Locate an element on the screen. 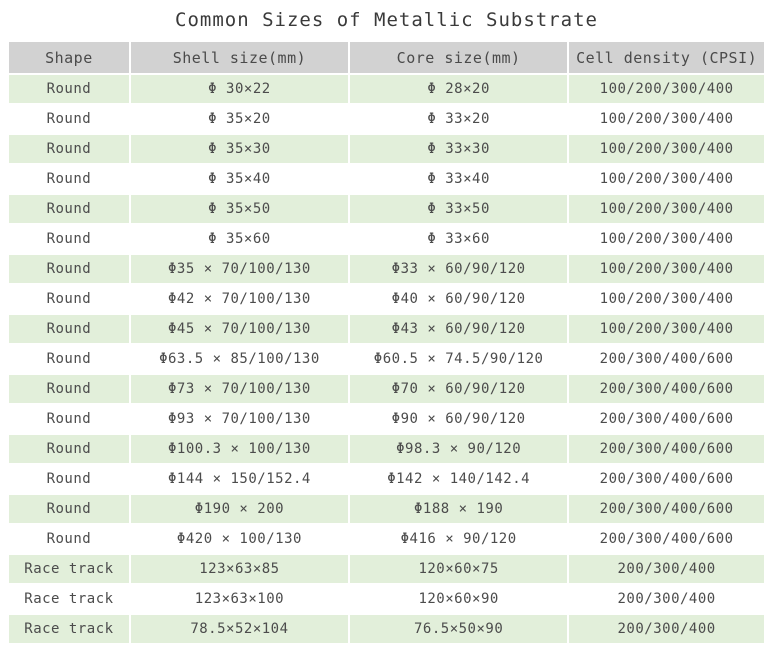 This screenshot has height=646, width=773. cell-shell: Φ190 × 200 is located at coordinates (239, 509).